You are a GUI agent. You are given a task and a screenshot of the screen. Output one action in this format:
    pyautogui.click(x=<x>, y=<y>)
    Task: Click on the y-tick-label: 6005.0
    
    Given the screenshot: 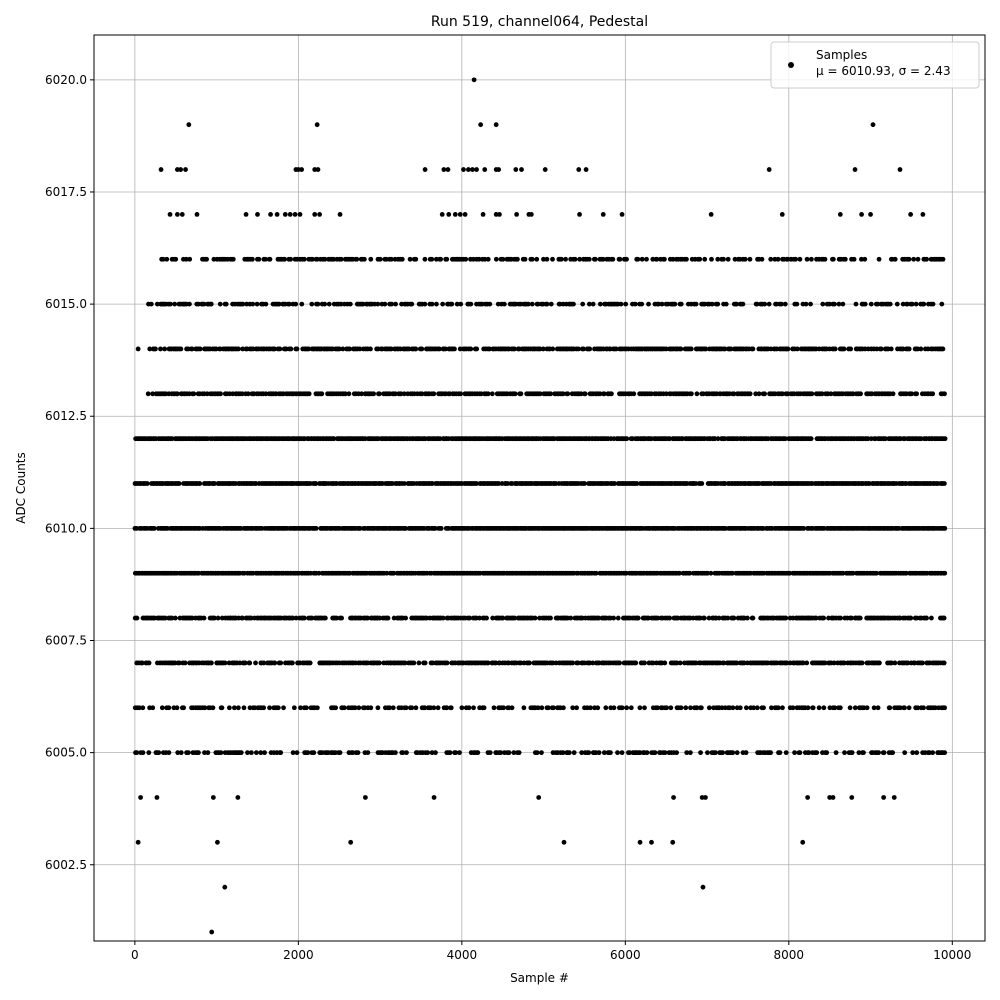 What is the action you would take?
    pyautogui.click(x=66, y=753)
    